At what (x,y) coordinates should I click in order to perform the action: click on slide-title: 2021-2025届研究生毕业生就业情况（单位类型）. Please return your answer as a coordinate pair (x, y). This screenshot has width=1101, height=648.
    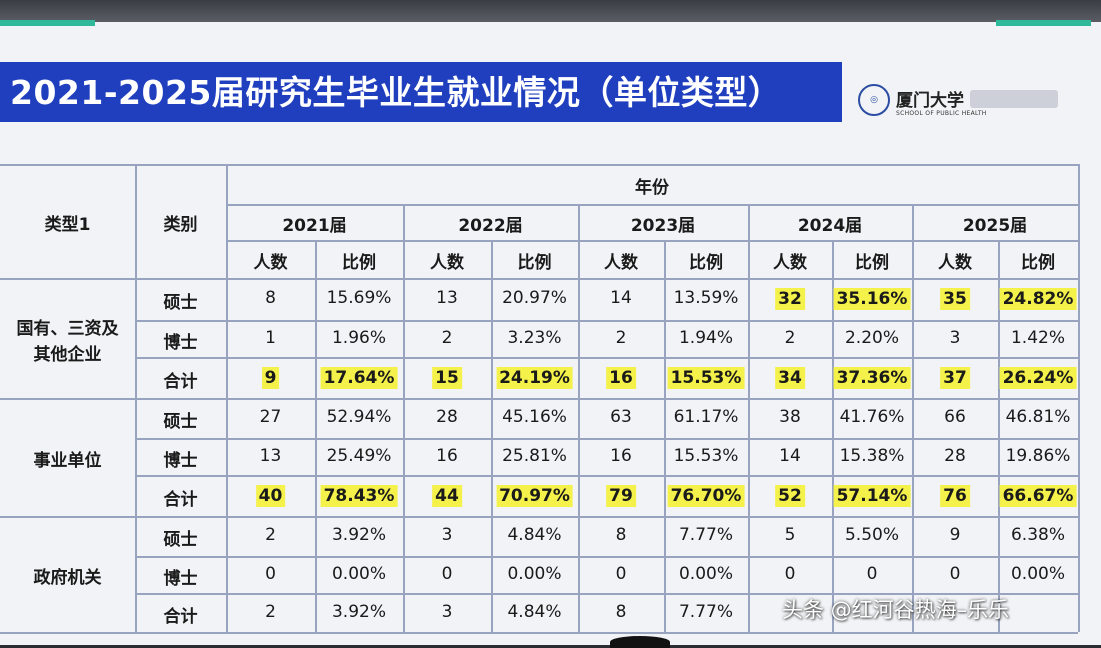
    Looking at the image, I should click on (396, 92).